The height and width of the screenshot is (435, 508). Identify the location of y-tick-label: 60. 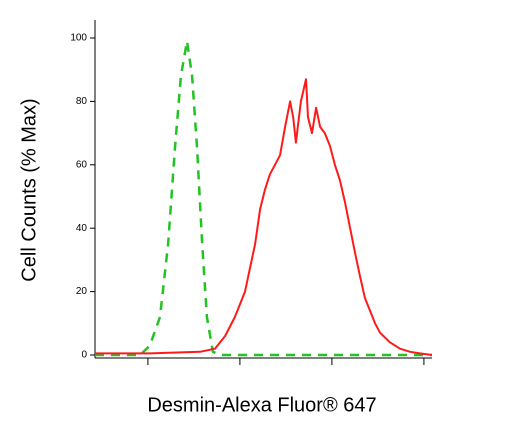
(82, 164).